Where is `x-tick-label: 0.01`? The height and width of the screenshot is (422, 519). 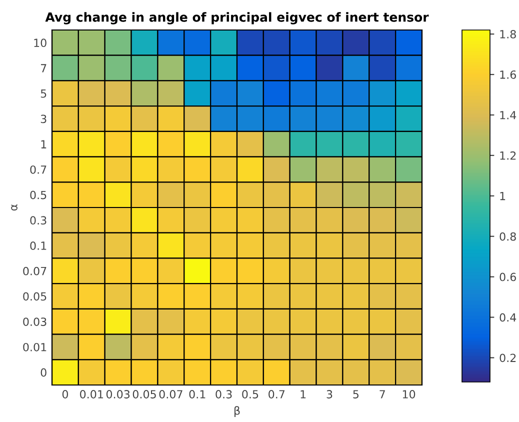 x-tick-label: 0.01 is located at coordinates (91, 394).